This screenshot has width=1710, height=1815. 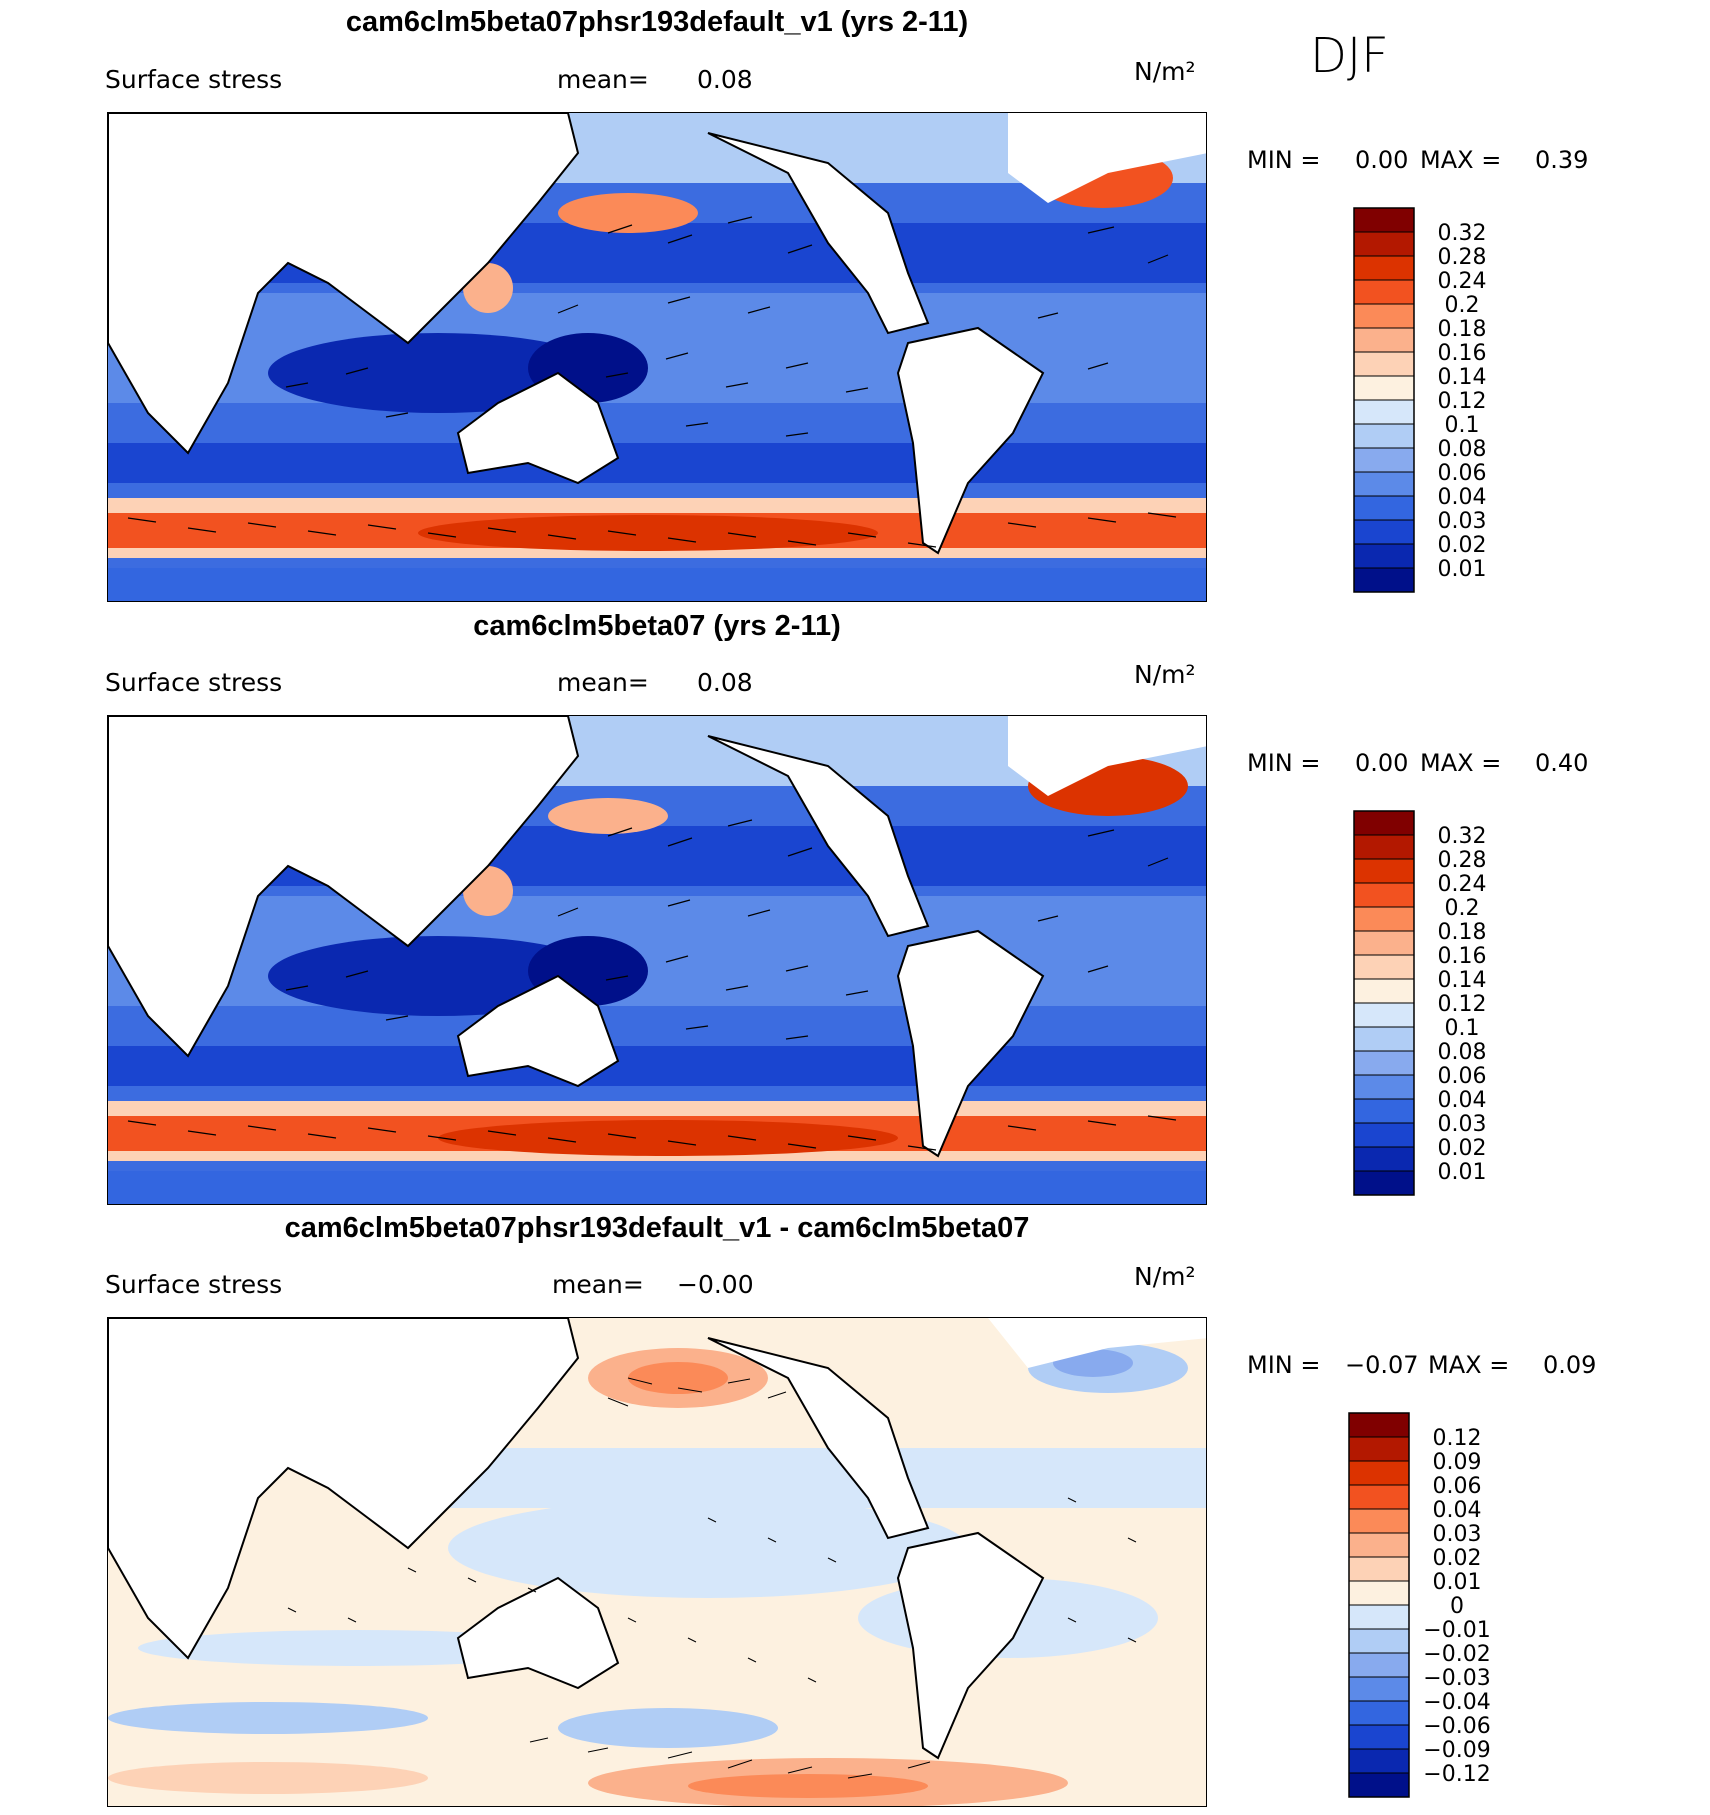 I want to click on panel-3-max-label: MAX =, so click(x=1469, y=1365).